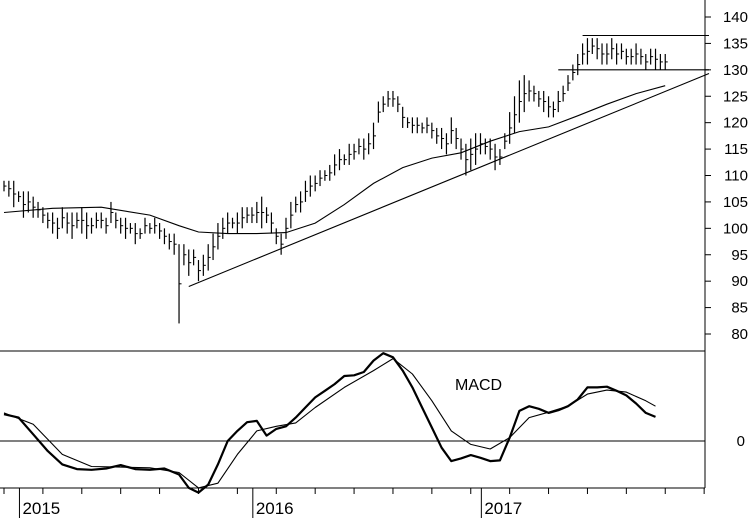 This screenshot has width=752, height=518. Describe the element at coordinates (735, 17) in the screenshot. I see `y-tick-label: 140` at that location.